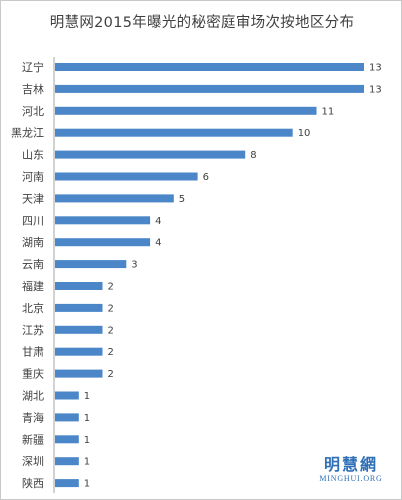 The height and width of the screenshot is (500, 402). Describe the element at coordinates (33, 89) in the screenshot. I see `category-label: 吉林` at that location.